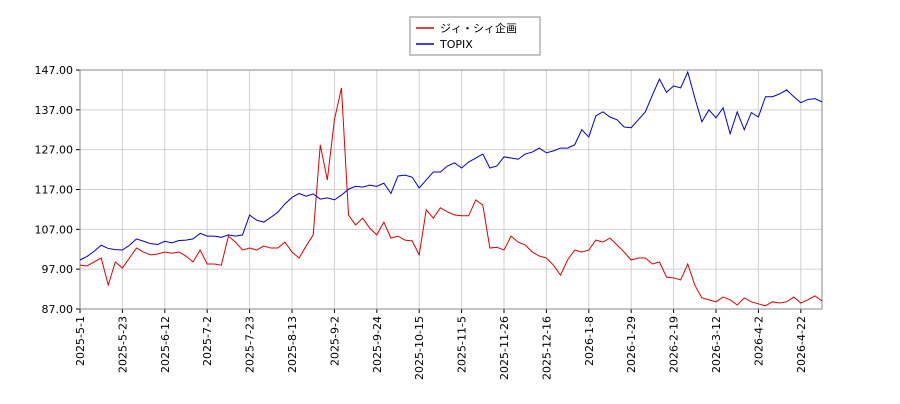 The height and width of the screenshot is (404, 900). I want to click on x-tick-label: 2025-5-1, so click(80, 341).